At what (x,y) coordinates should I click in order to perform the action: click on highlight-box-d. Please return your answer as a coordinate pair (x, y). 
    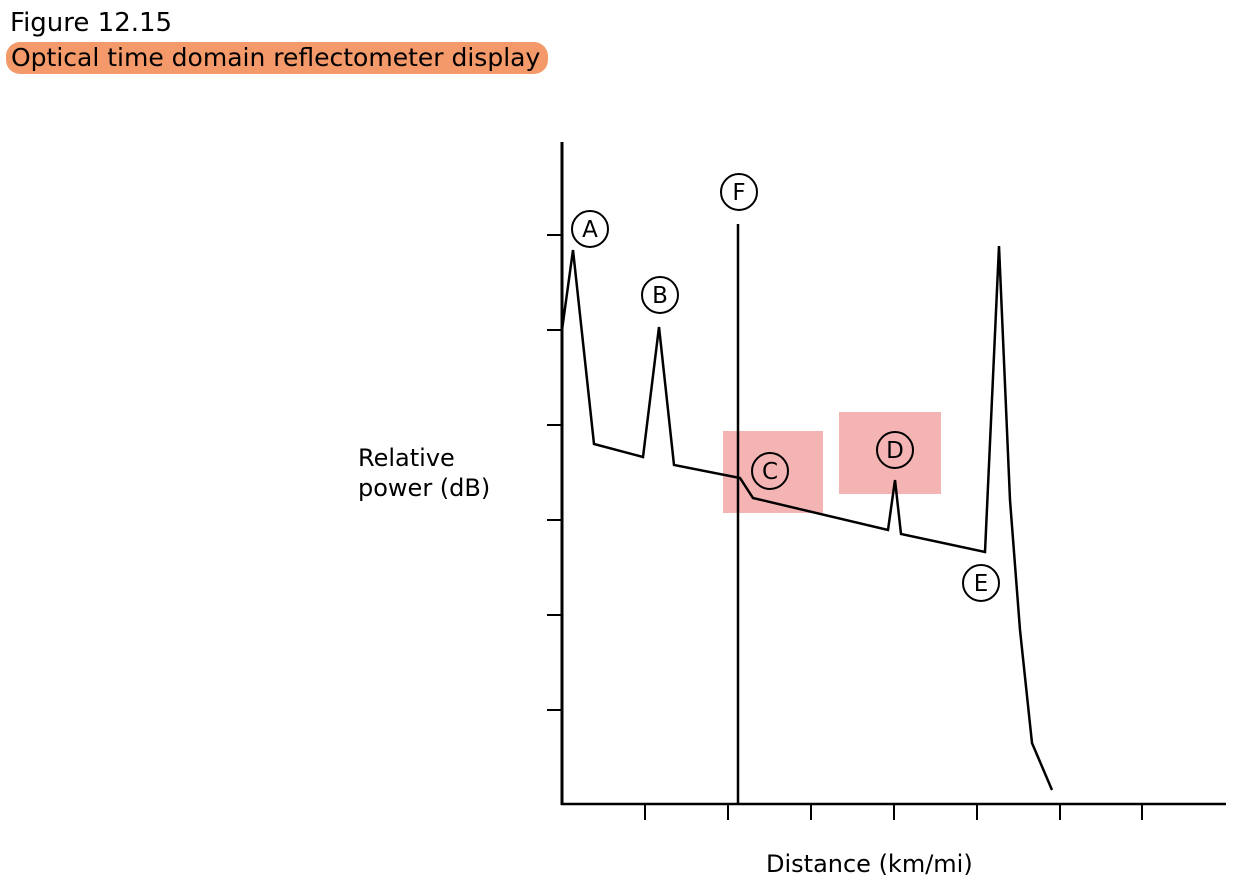
    Looking at the image, I should click on (890, 453).